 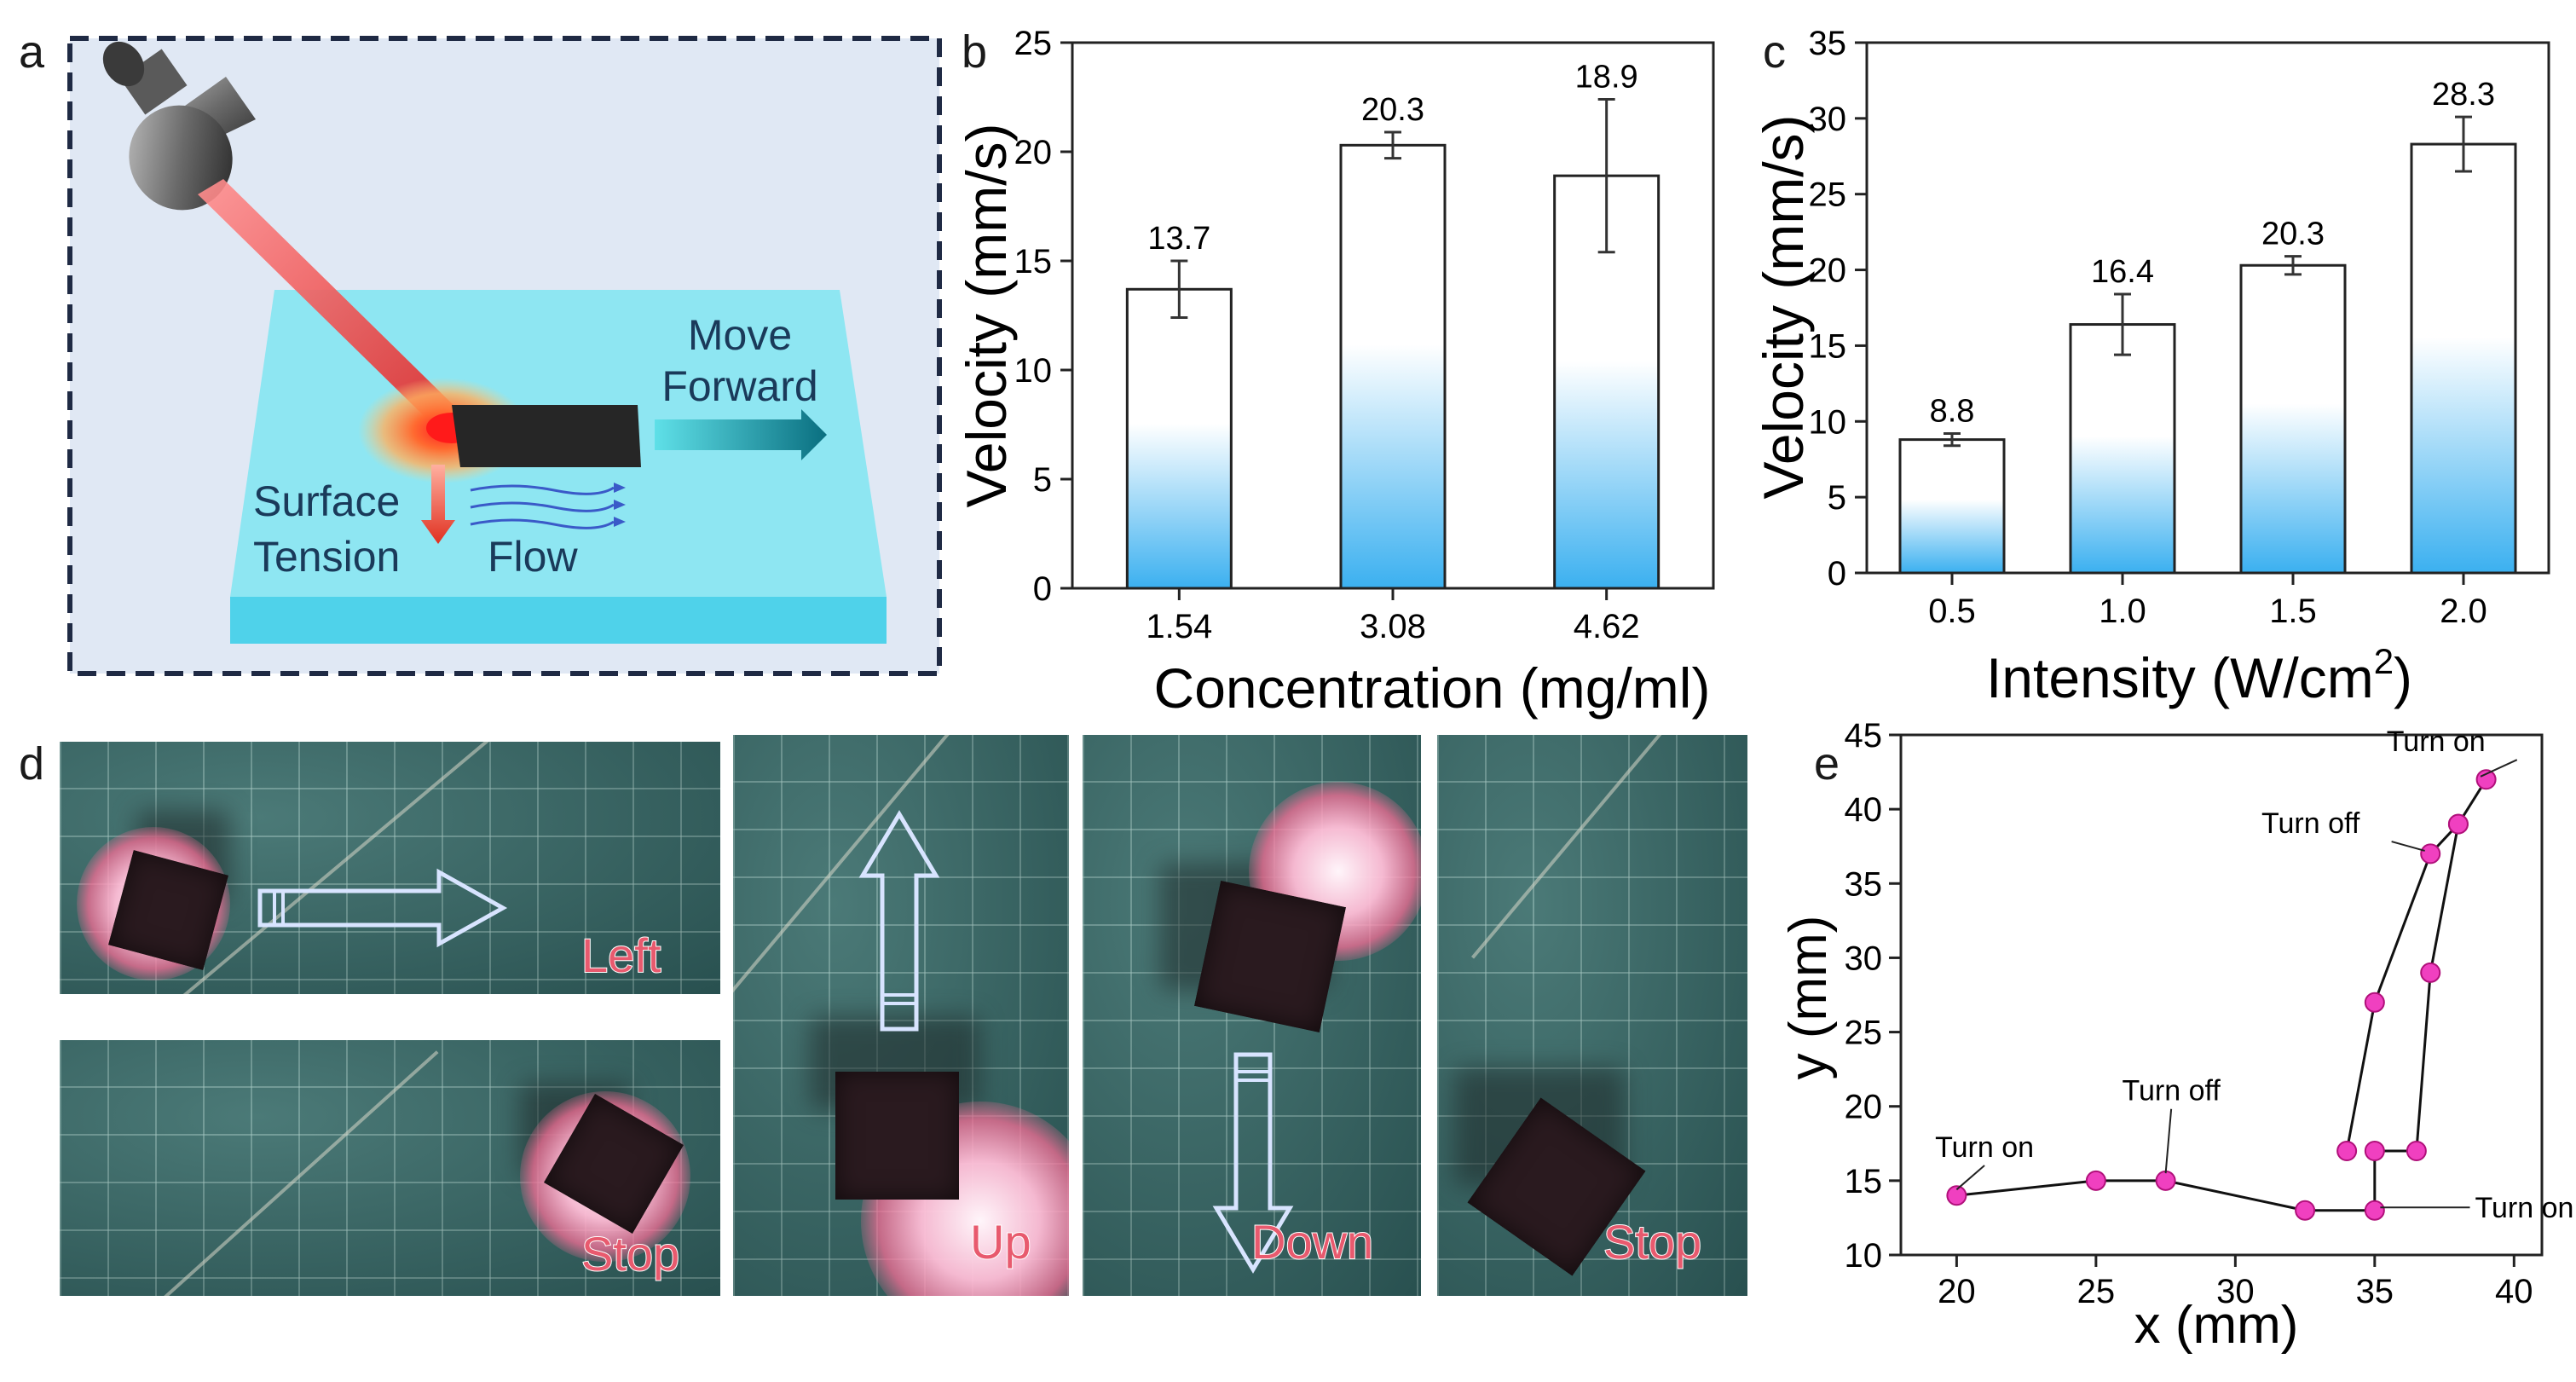 I want to click on y-tick-label: 0, so click(x=1042, y=589).